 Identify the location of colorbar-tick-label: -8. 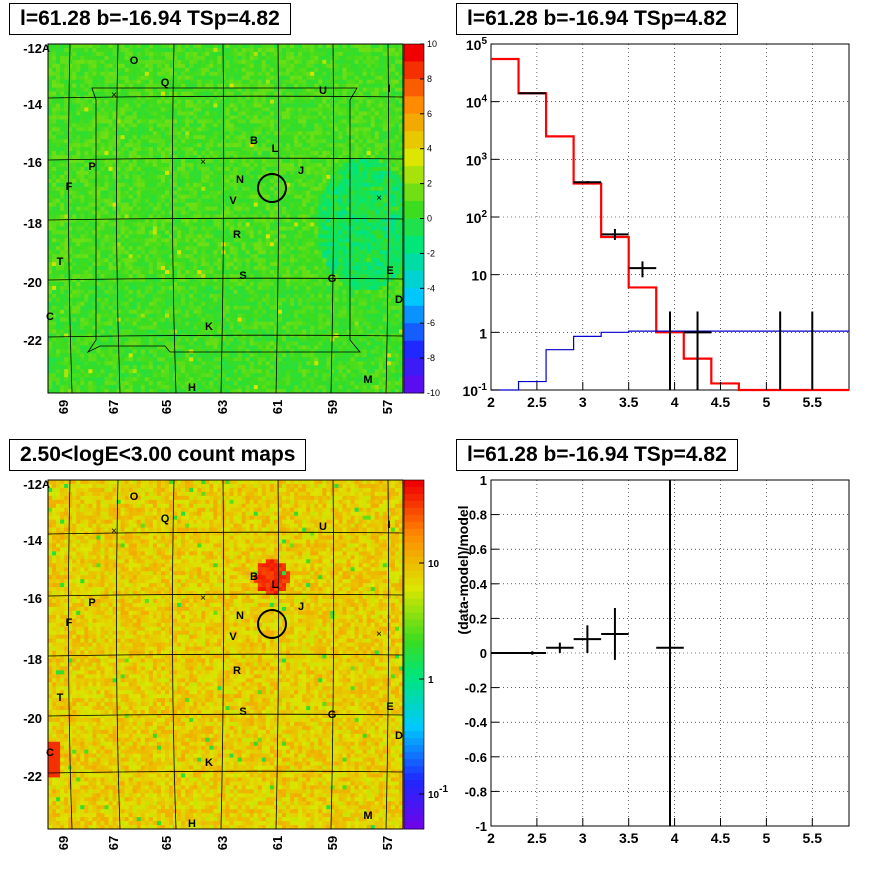
(431, 358).